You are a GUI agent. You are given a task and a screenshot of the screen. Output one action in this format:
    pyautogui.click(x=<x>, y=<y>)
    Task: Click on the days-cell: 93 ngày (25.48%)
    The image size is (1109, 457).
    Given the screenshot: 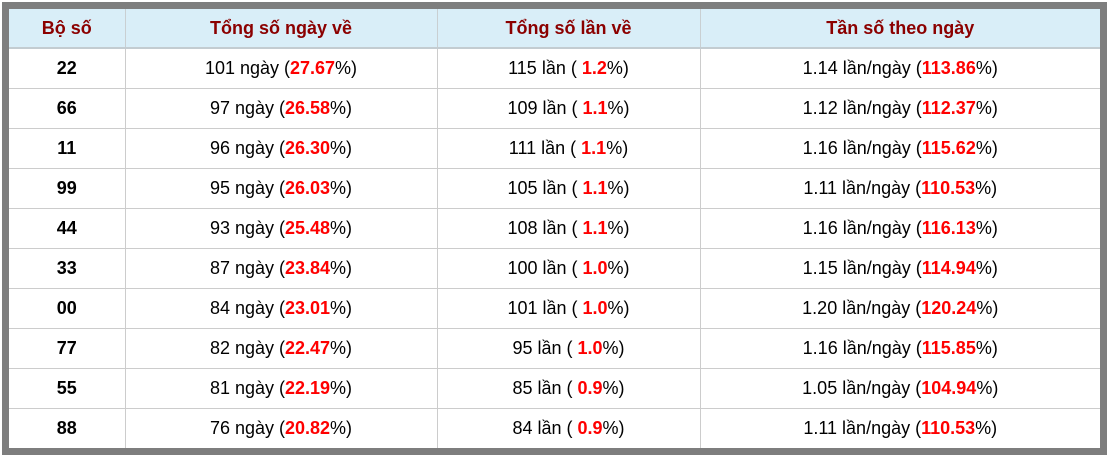 What is the action you would take?
    pyautogui.click(x=281, y=228)
    